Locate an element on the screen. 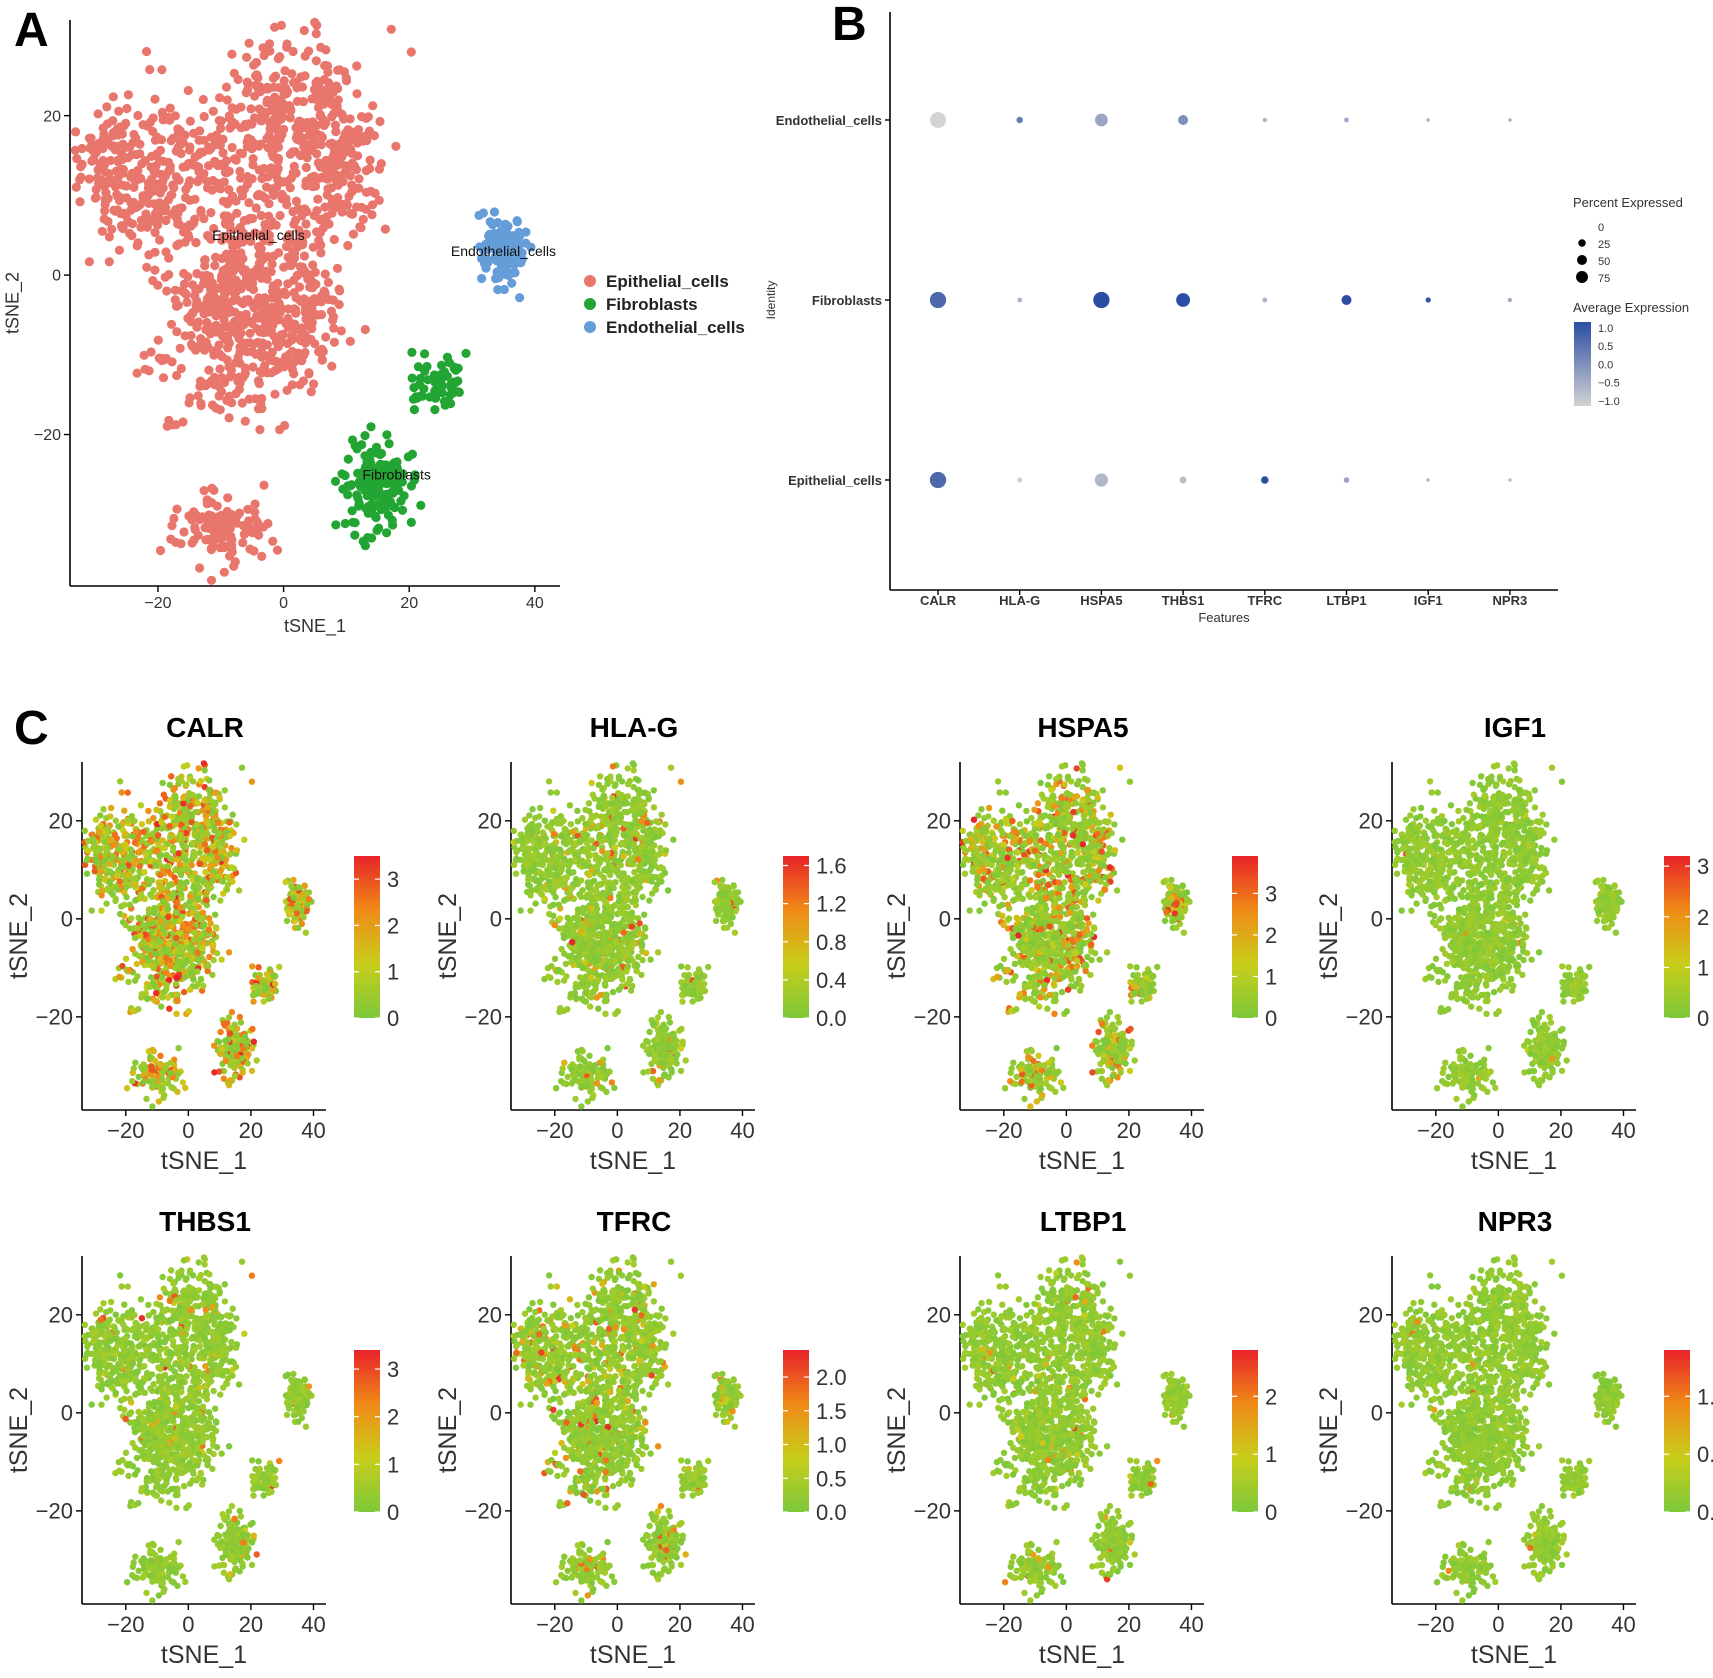 This screenshot has width=1713, height=1678. dot-igf1 is located at coordinates (1428, 480).